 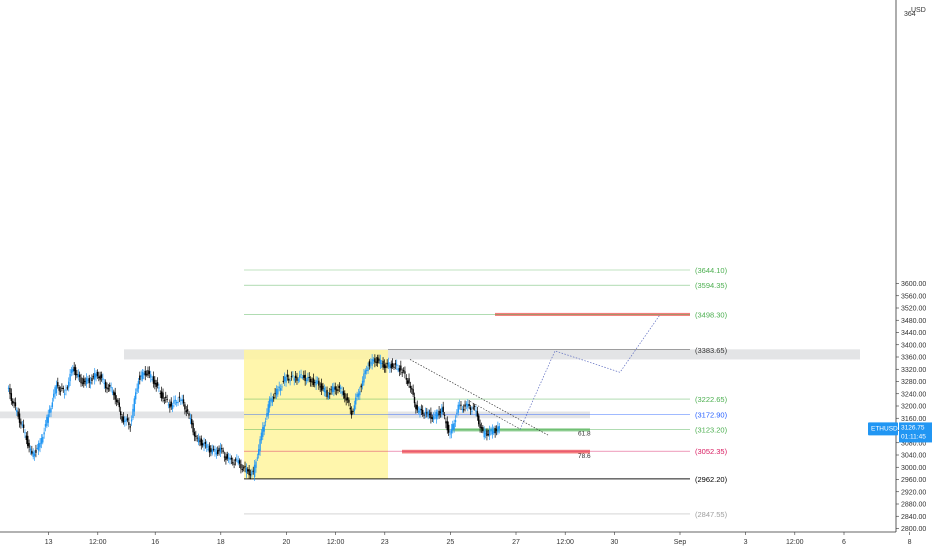 What do you see at coordinates (910, 542) in the screenshot?
I see `time-tick-label: 8` at bounding box center [910, 542].